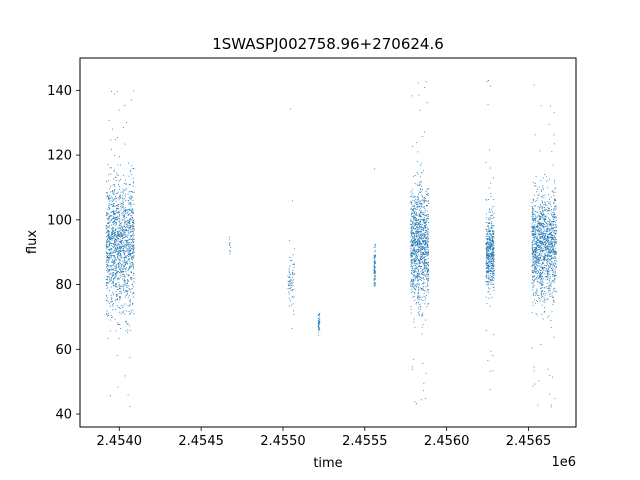 The width and height of the screenshot is (640, 480). I want to click on y-tick-label: 140, so click(59, 91).